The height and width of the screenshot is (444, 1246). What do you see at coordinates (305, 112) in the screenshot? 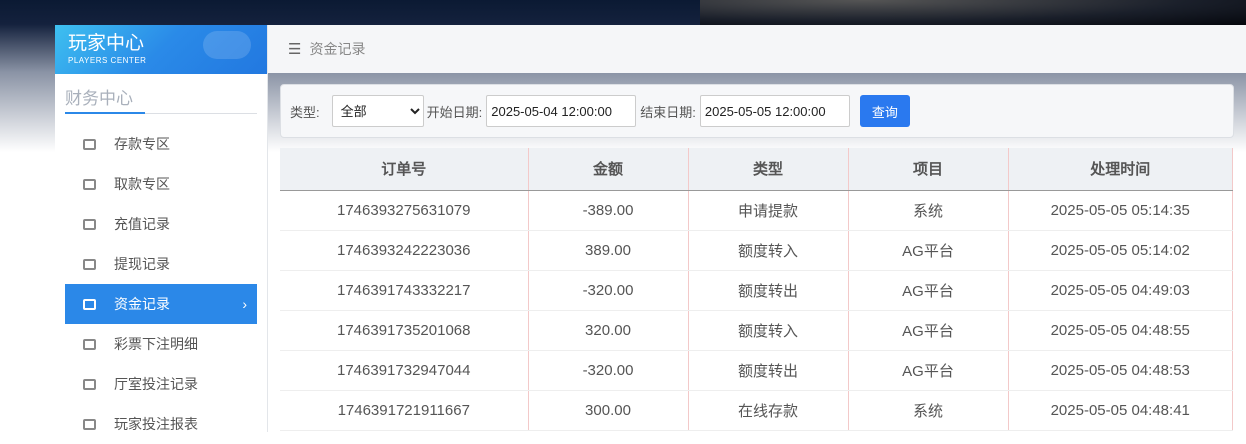
I see `type-label: 类型:` at bounding box center [305, 112].